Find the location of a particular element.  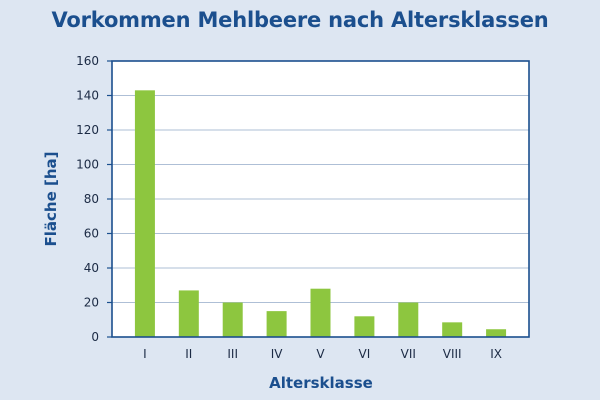

bar-IV is located at coordinates (276, 324).